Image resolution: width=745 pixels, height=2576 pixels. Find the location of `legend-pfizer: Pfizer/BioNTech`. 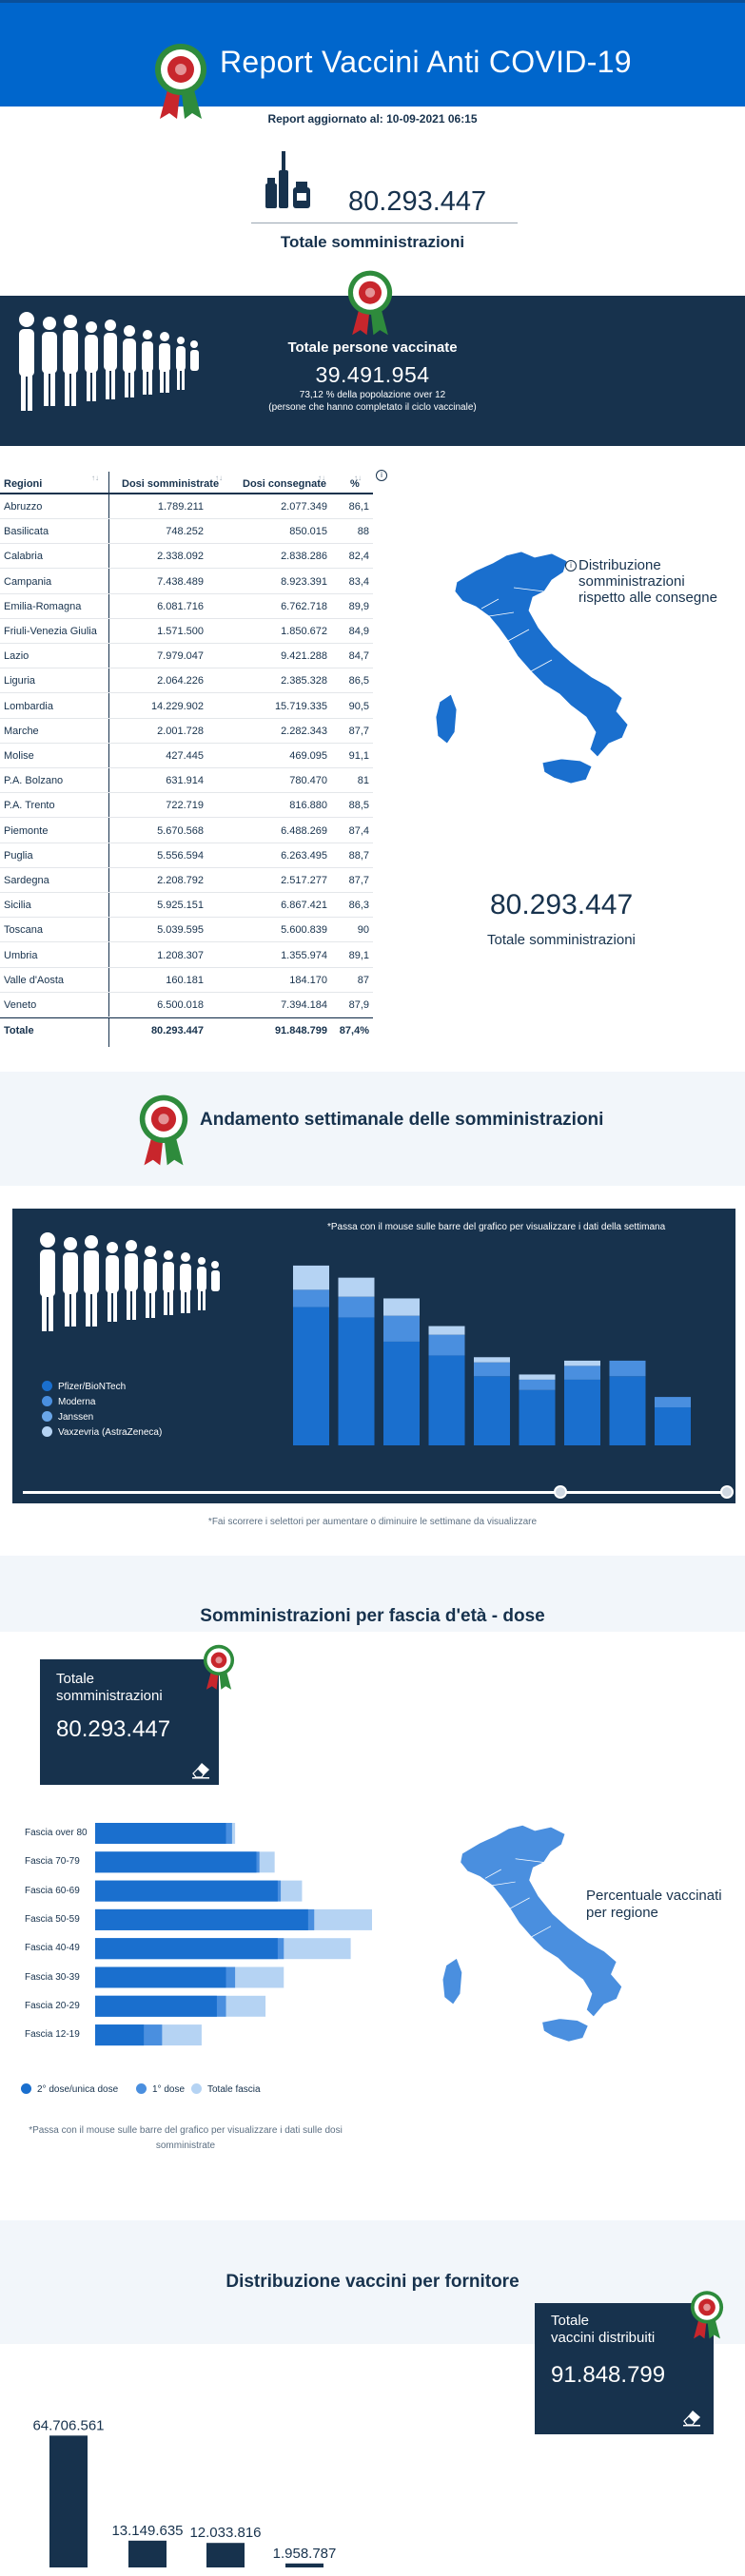

legend-pfizer: Pfizer/BioNTech is located at coordinates (84, 1386).